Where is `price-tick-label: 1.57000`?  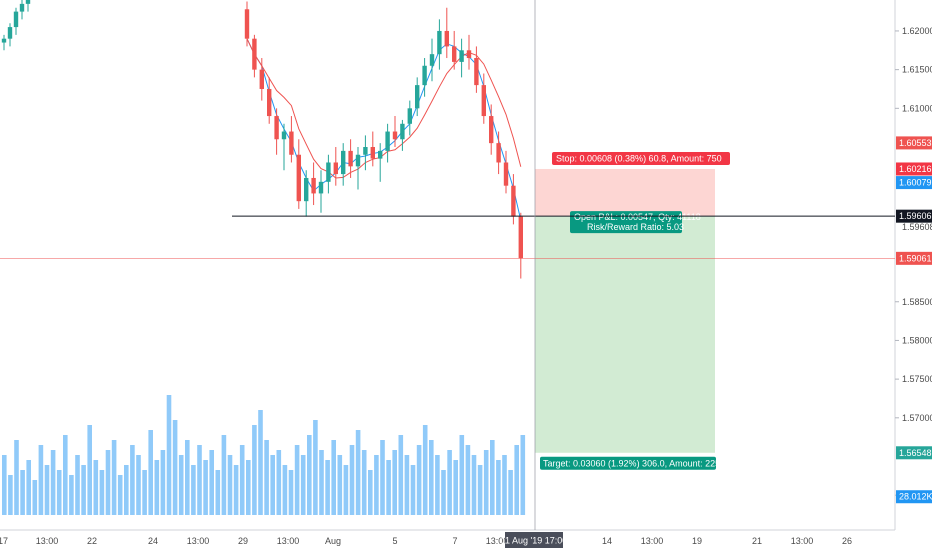 price-tick-label: 1.57000 is located at coordinates (917, 418).